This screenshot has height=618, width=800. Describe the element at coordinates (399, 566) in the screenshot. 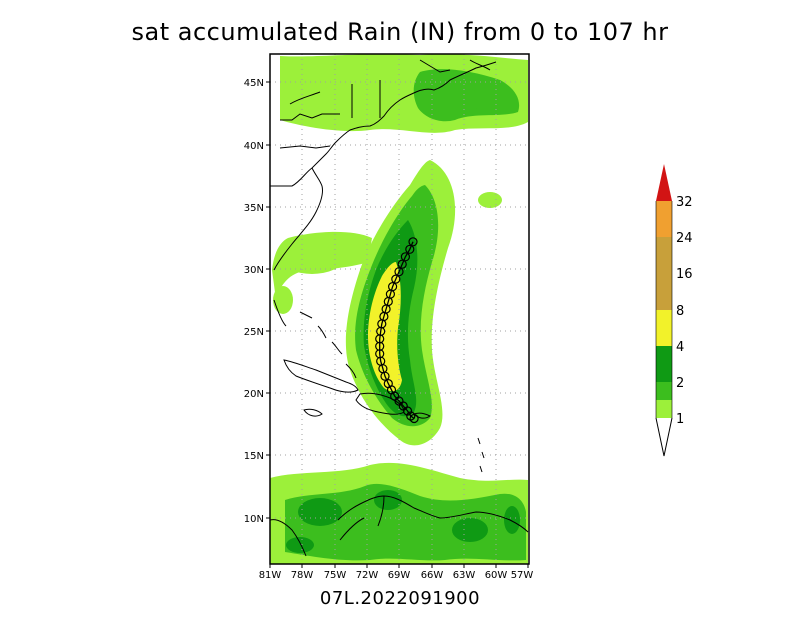

I see `lon-axis` at that location.